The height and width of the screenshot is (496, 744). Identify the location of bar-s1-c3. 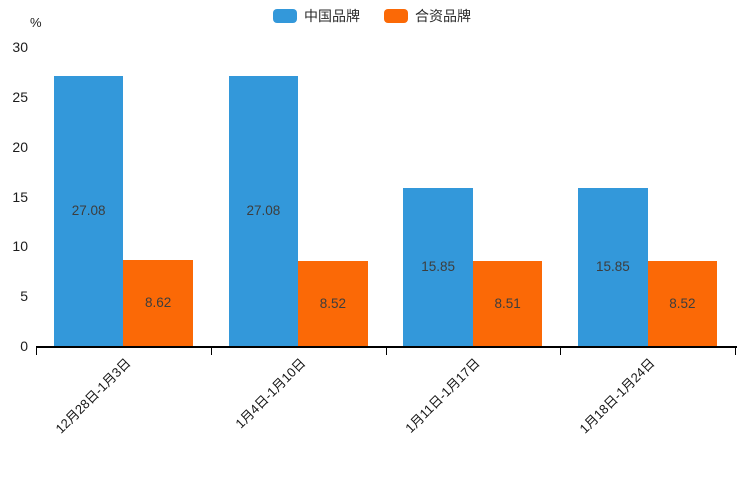
(682, 303).